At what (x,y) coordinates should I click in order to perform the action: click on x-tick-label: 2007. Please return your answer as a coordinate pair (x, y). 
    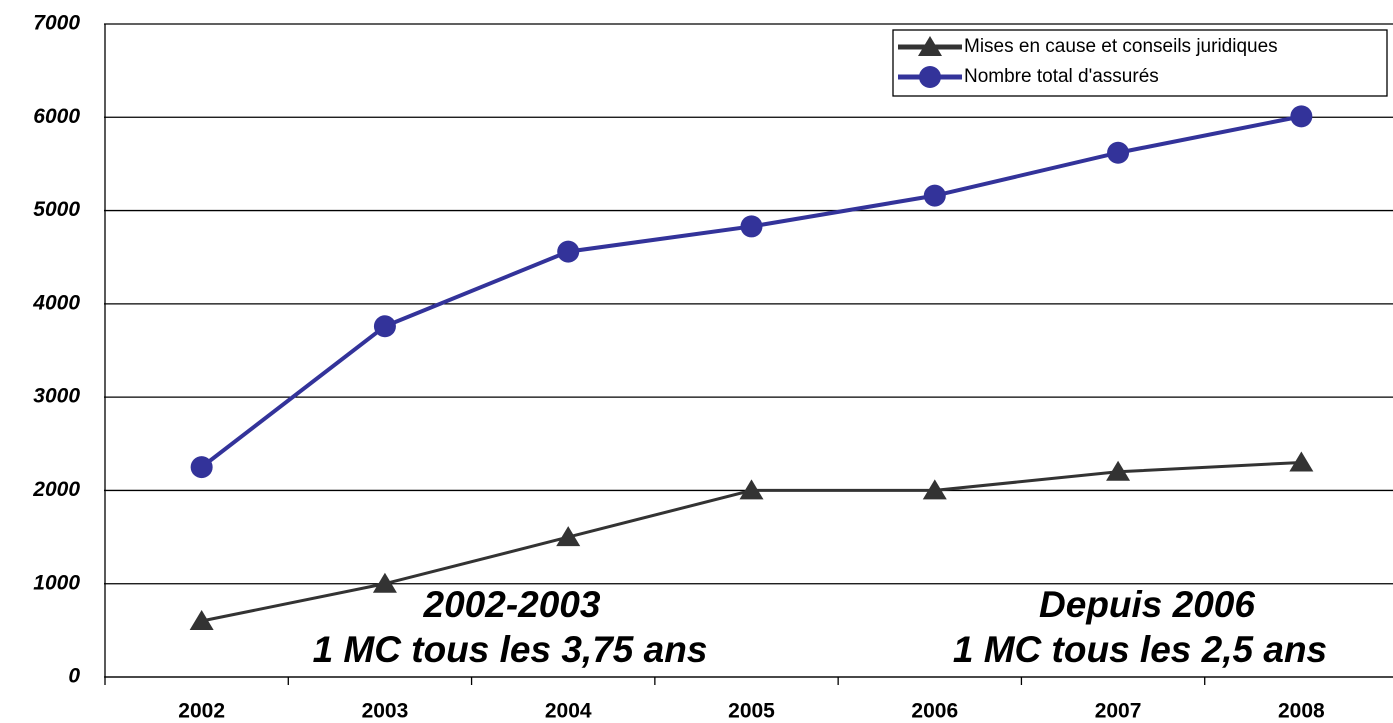
    Looking at the image, I should click on (1118, 711).